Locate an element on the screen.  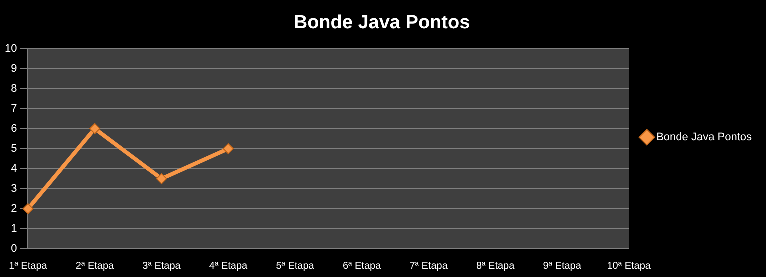
y-tick-label: 6 is located at coordinates (14, 128).